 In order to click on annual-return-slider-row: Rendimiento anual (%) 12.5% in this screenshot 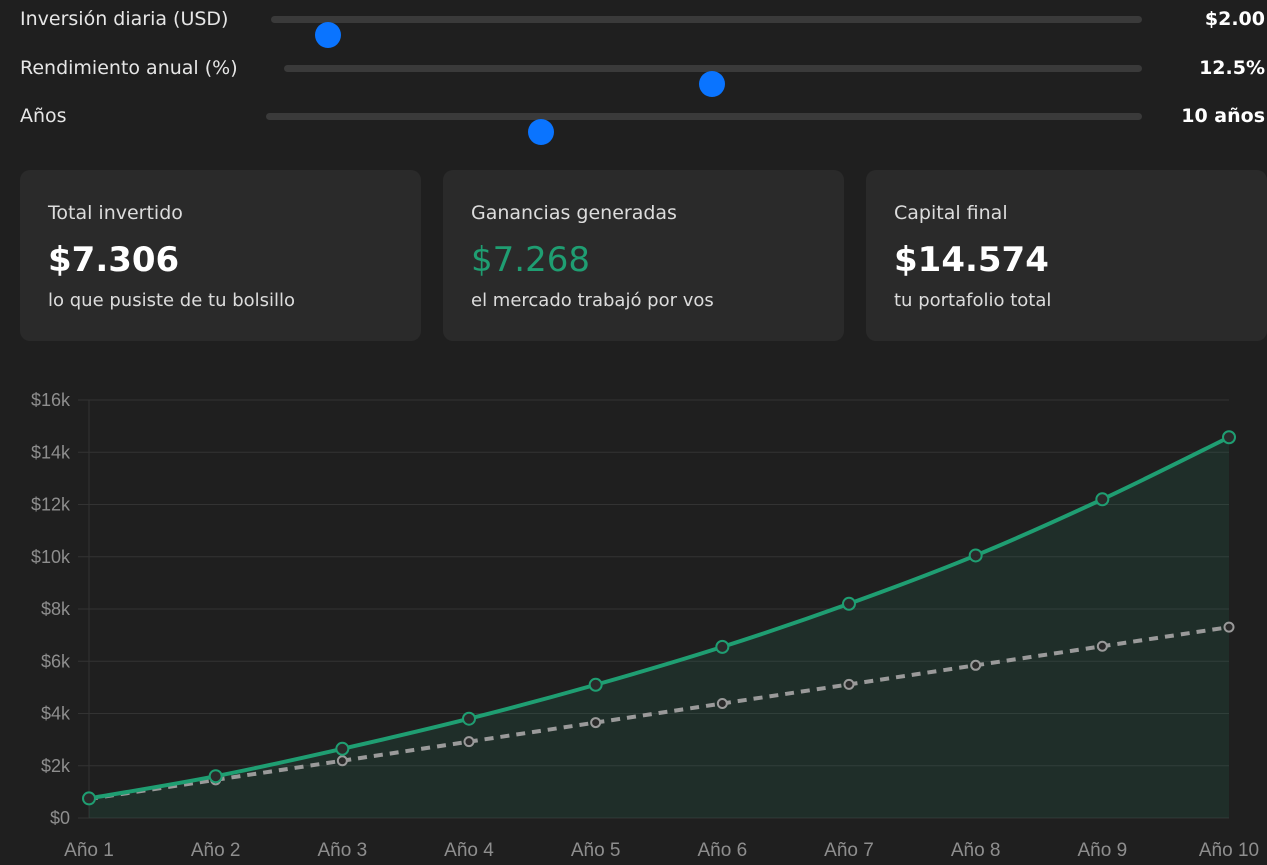, I will do `click(633, 73)`.